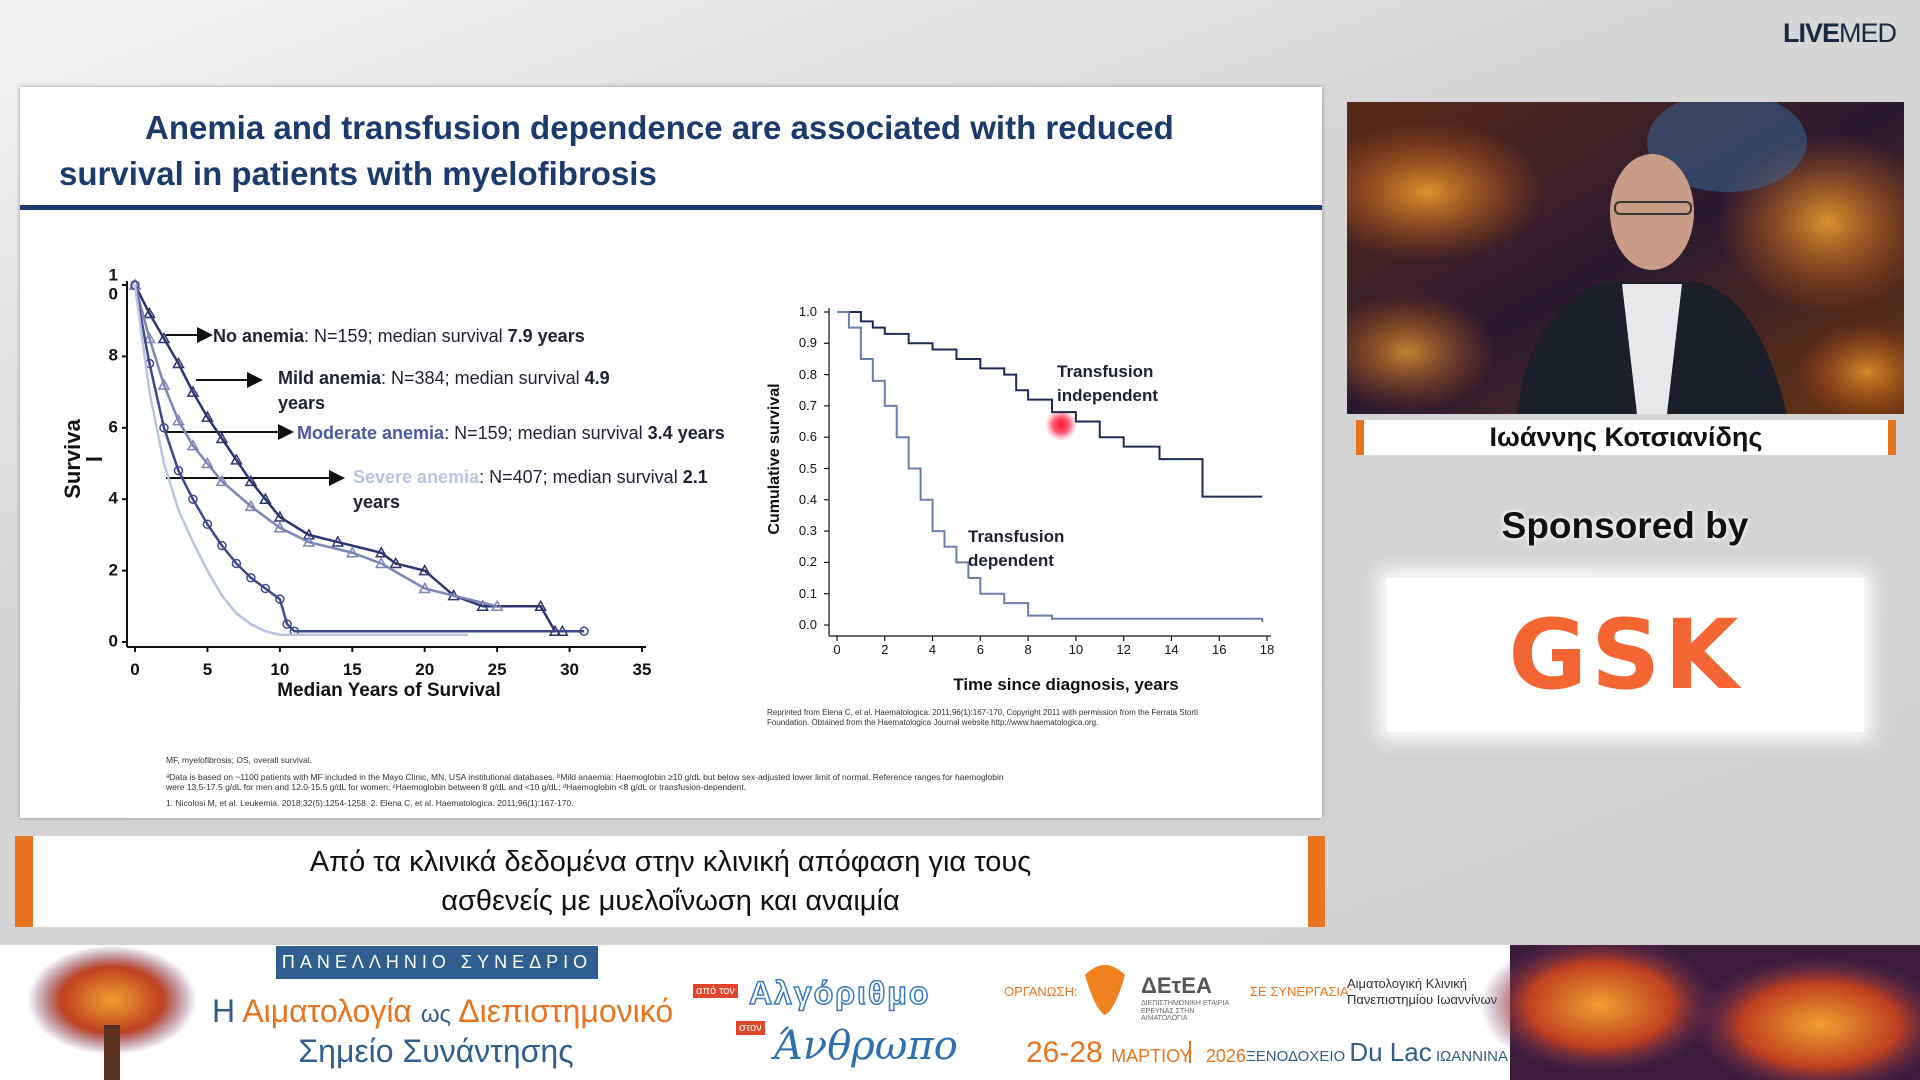 This screenshot has width=1920, height=1080. I want to click on annotation: Transfusion independent, so click(1108, 383).